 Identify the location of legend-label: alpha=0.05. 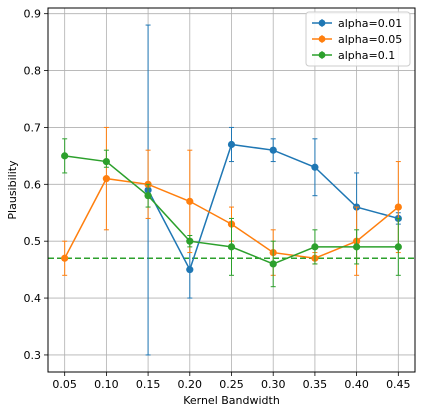
(370, 39).